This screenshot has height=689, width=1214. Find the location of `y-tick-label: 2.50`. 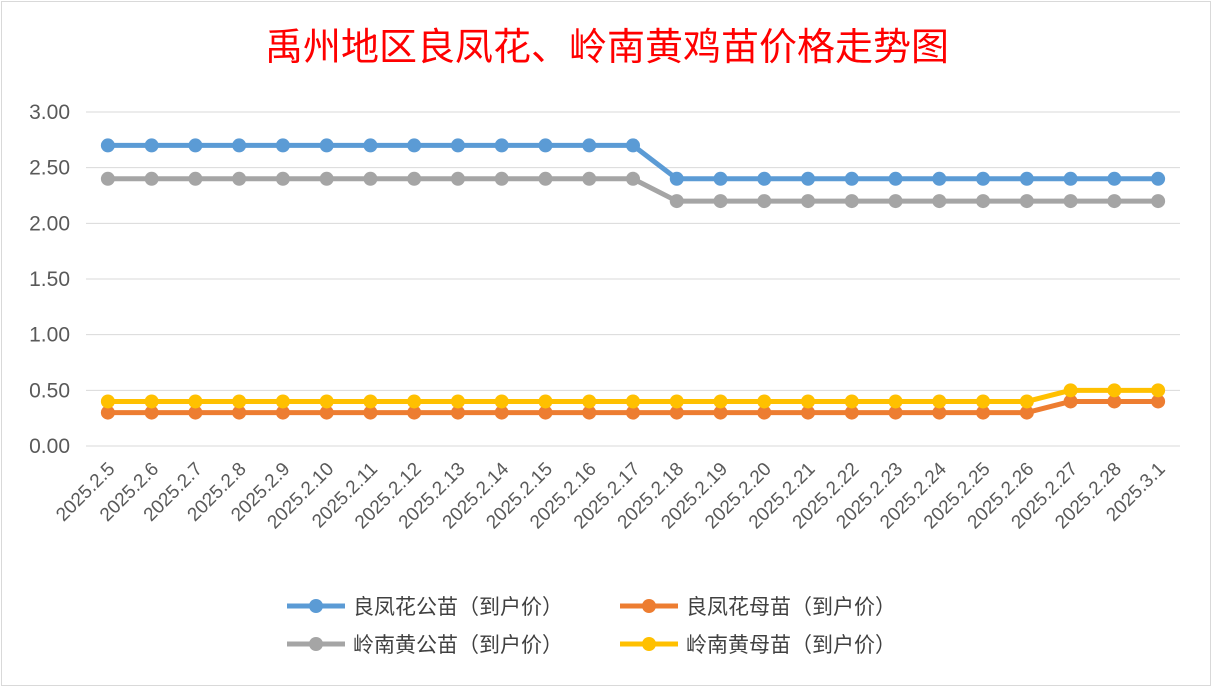

y-tick-label: 2.50 is located at coordinates (49, 168).